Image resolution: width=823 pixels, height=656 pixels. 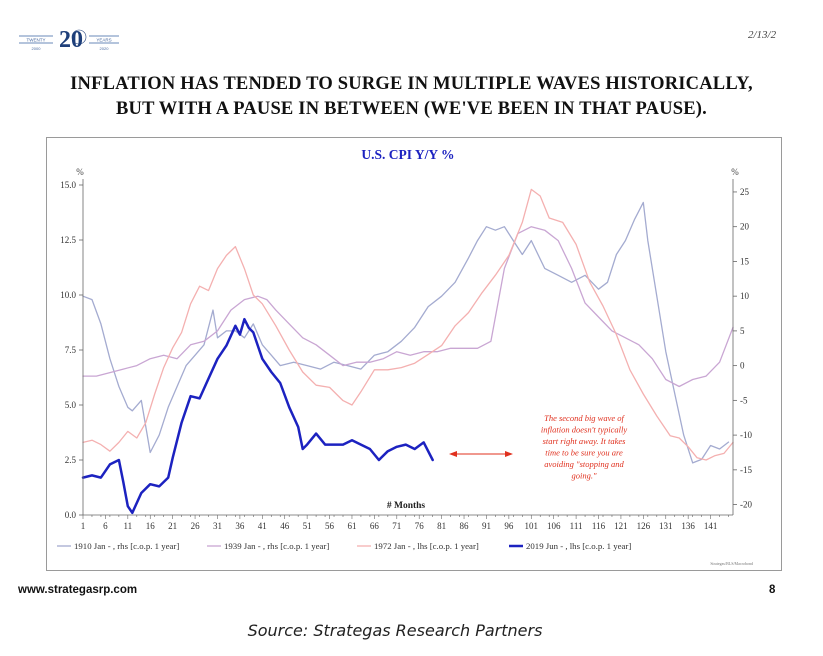 What do you see at coordinates (68, 240) in the screenshot?
I see `left-tick-label: 12.5` at bounding box center [68, 240].